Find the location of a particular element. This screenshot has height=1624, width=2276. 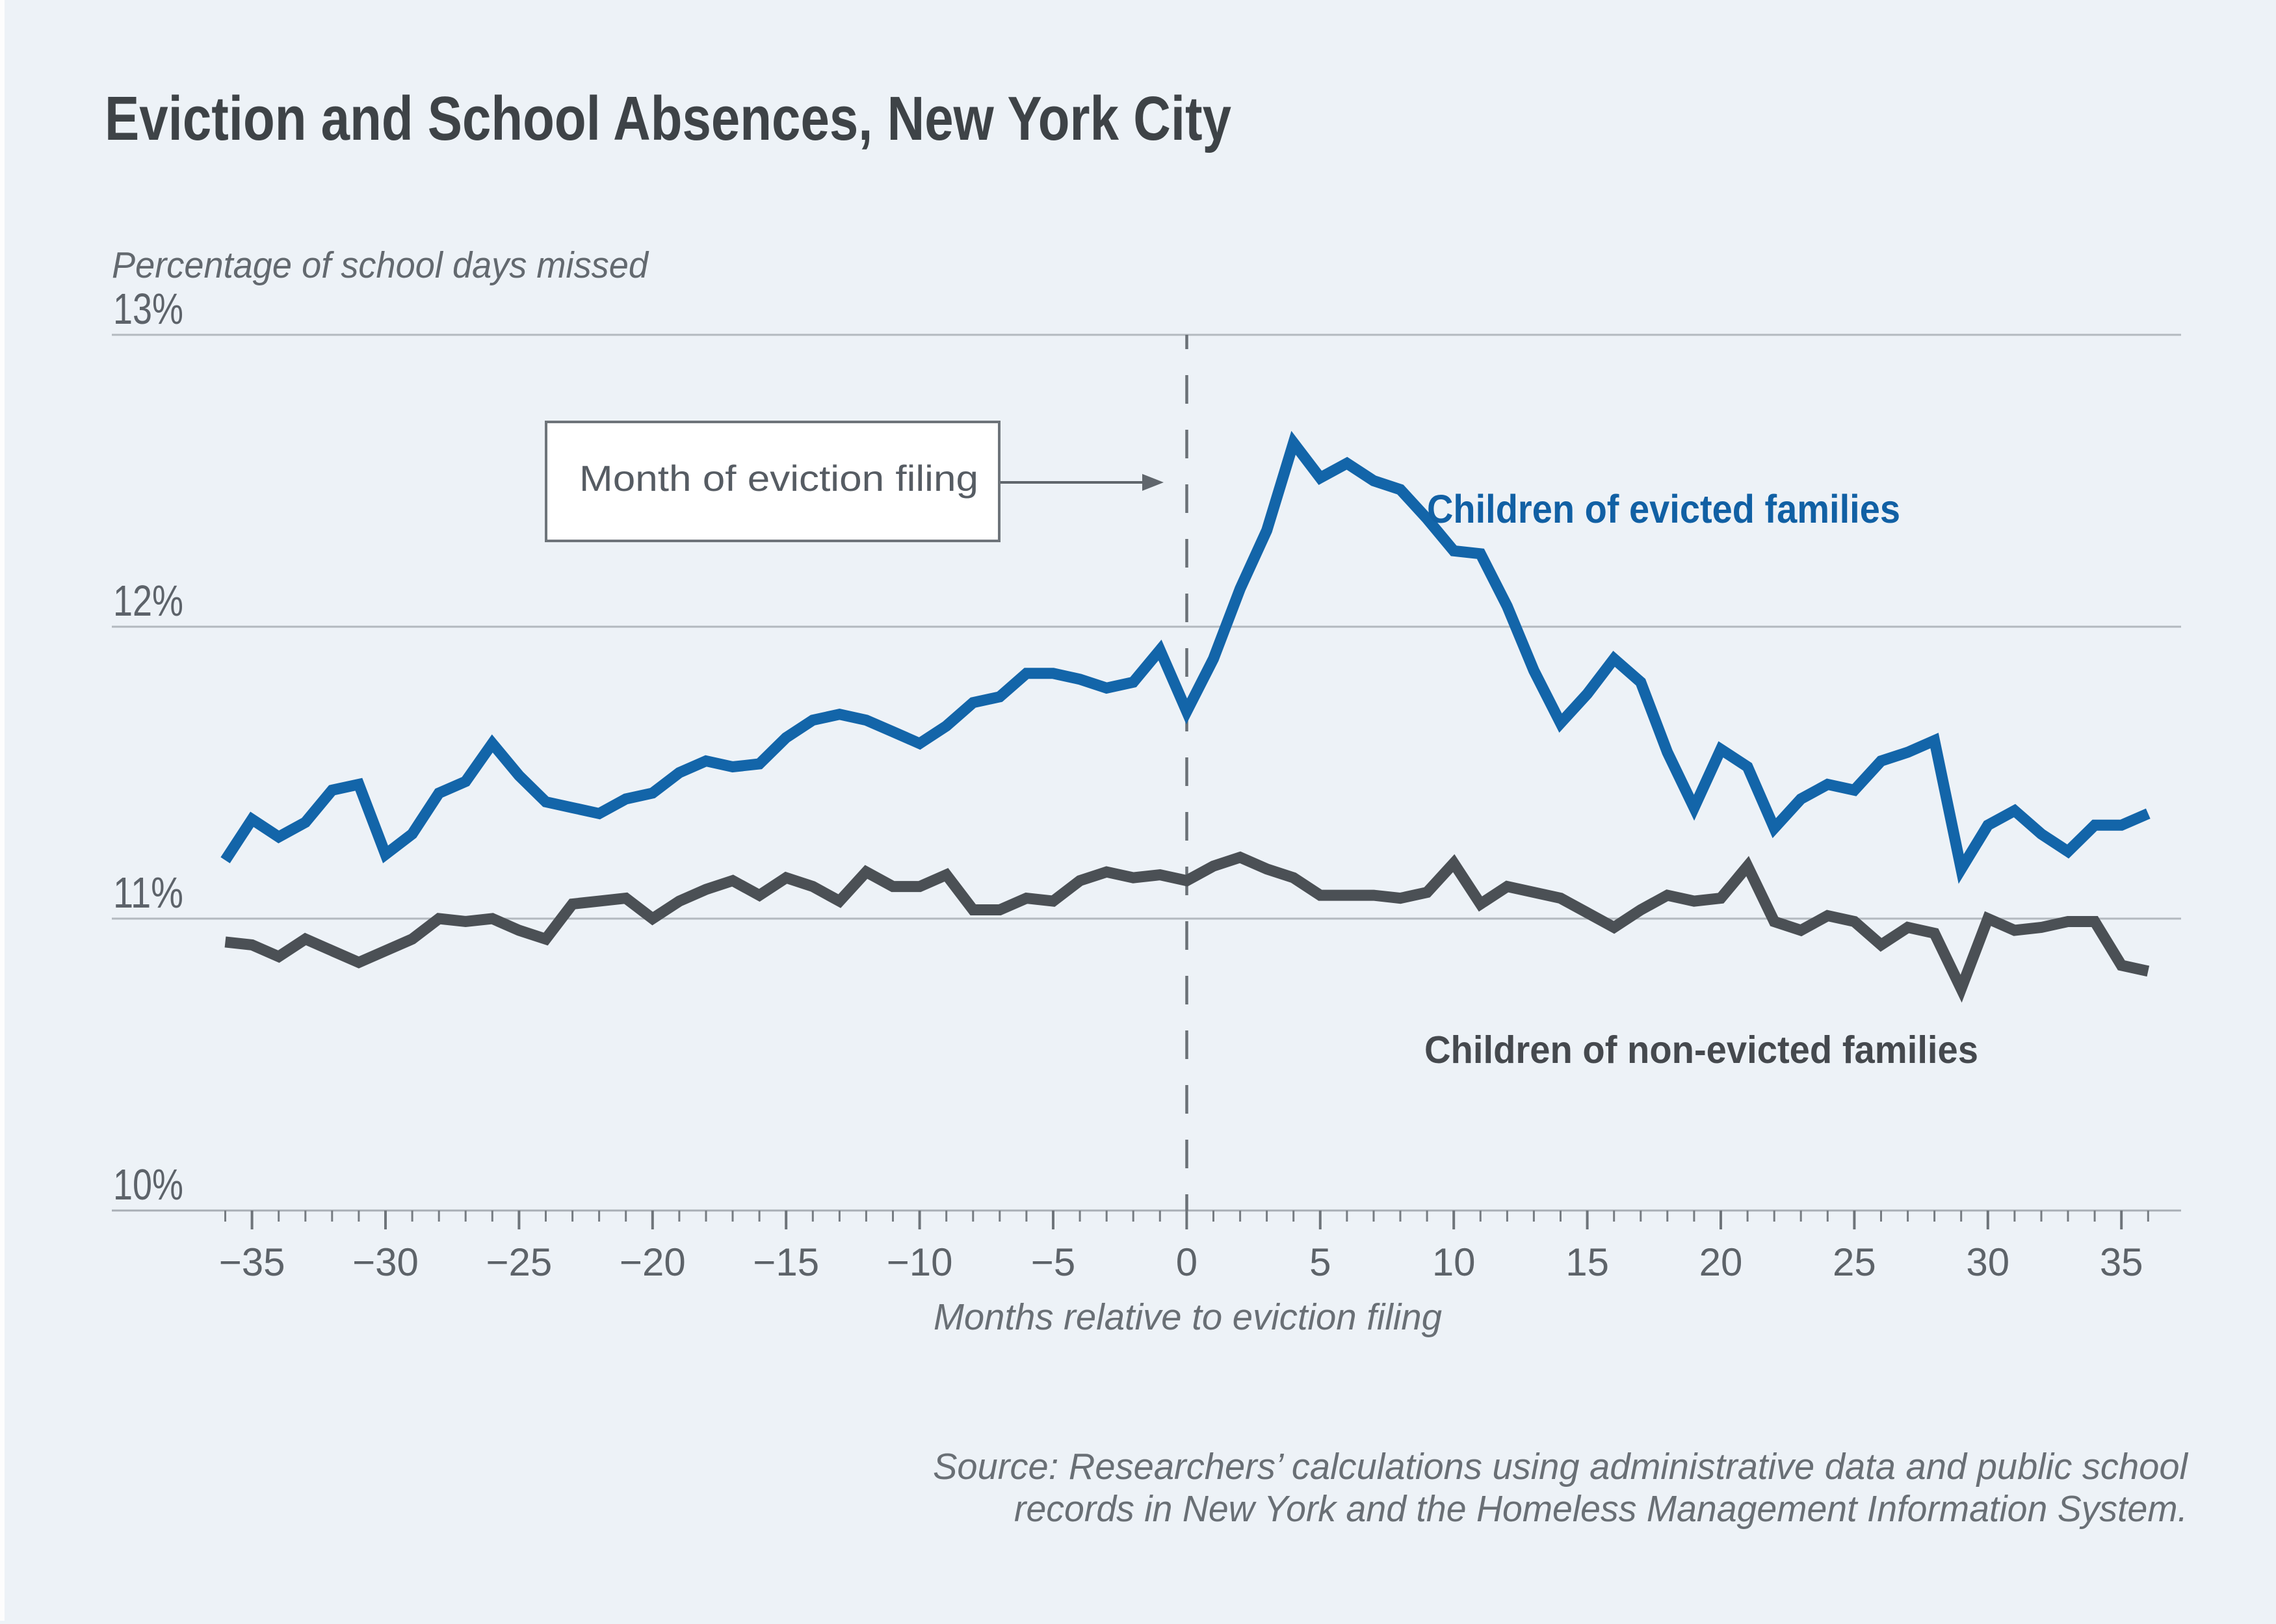

svg-text:Percentage of school days miss: Percentage of school days missed is located at coordinates (380, 265).